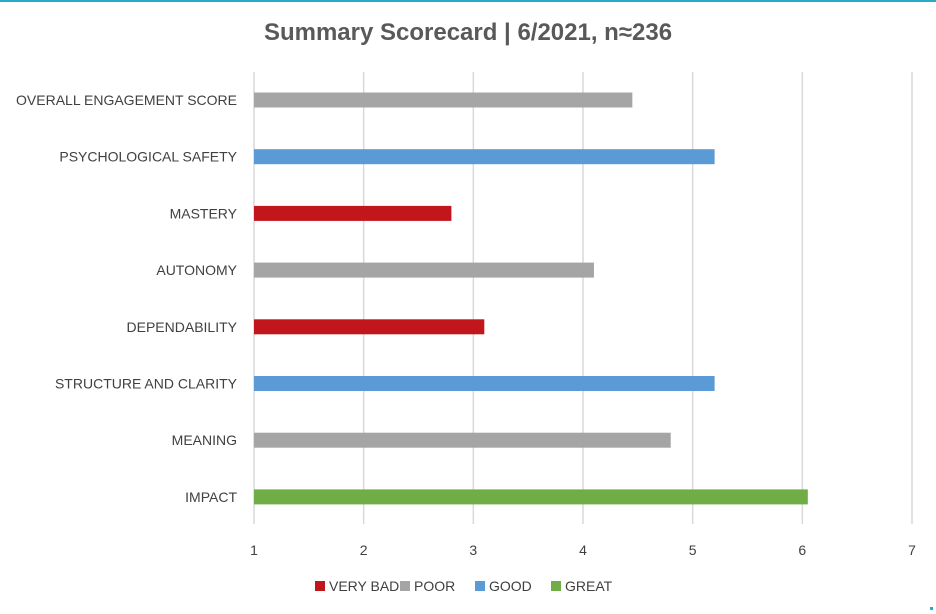  I want to click on chart-title: Summary Scorecard | 6/2021, n≈236, so click(468, 32).